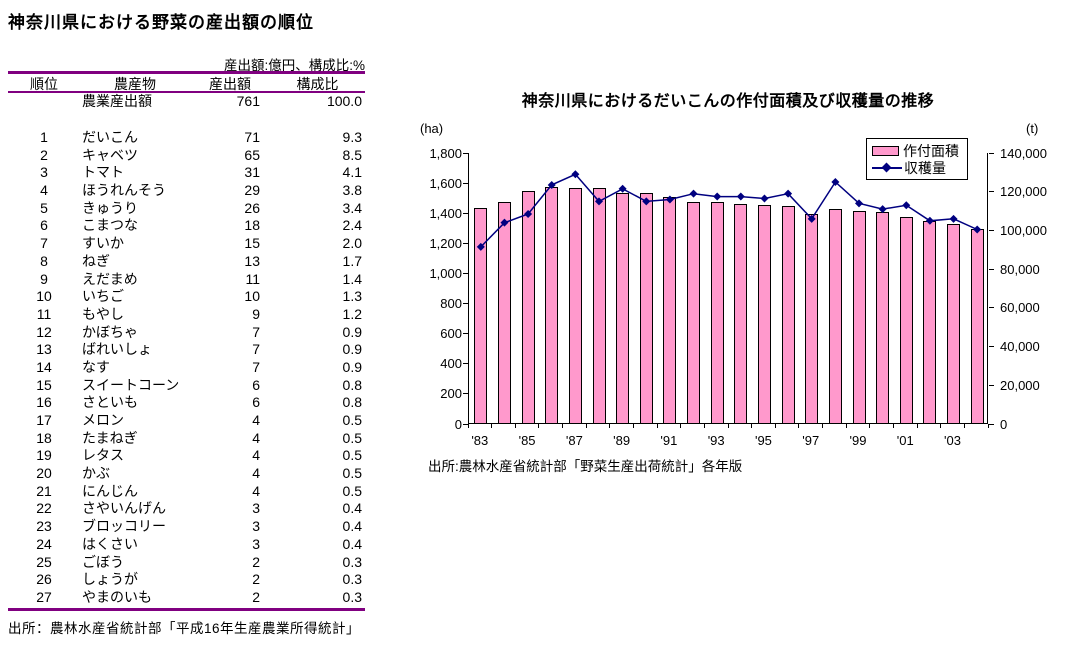 The width and height of the screenshot is (1082, 668). Describe the element at coordinates (161, 22) in the screenshot. I see `table-title: 神奈川県における野菜の産出額の順位` at that location.